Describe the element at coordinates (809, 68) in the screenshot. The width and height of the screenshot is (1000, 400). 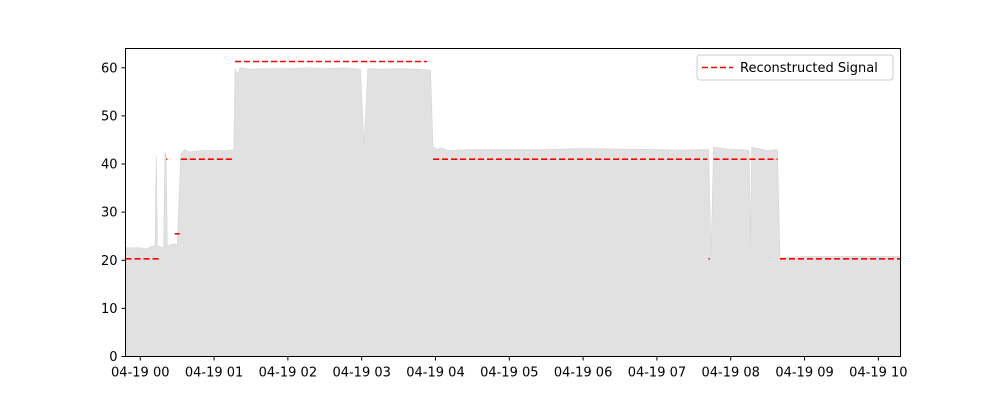
I see `legend-label: Reconstructed Signal` at that location.